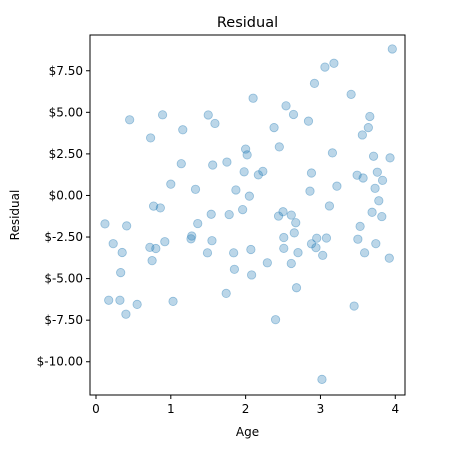 This screenshot has height=450, width=450. What do you see at coordinates (395, 409) in the screenshot?
I see `x-tick-label: 4` at bounding box center [395, 409].